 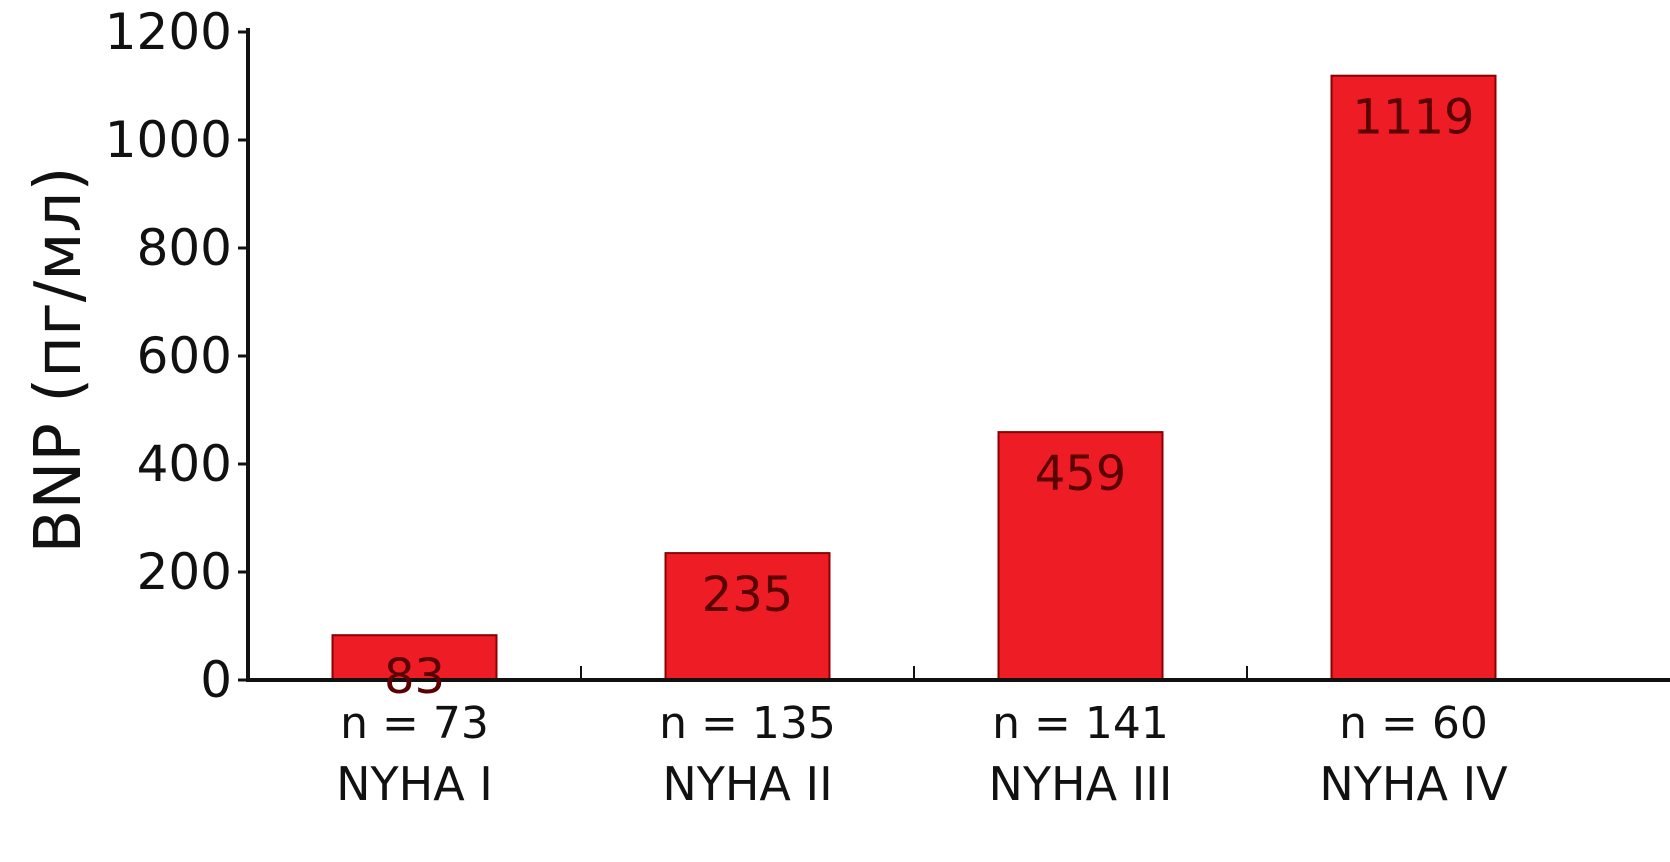 What do you see at coordinates (184, 248) in the screenshot?
I see `y-tick-label: 800` at bounding box center [184, 248].